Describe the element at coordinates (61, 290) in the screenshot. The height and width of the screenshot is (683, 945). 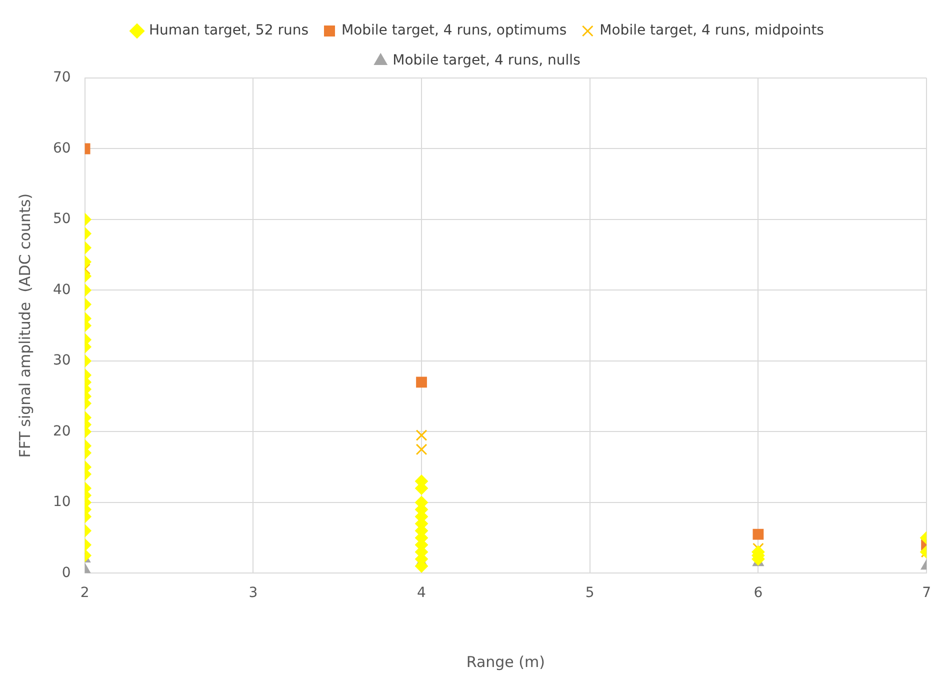
I see `y-tick-label: 40` at that location.